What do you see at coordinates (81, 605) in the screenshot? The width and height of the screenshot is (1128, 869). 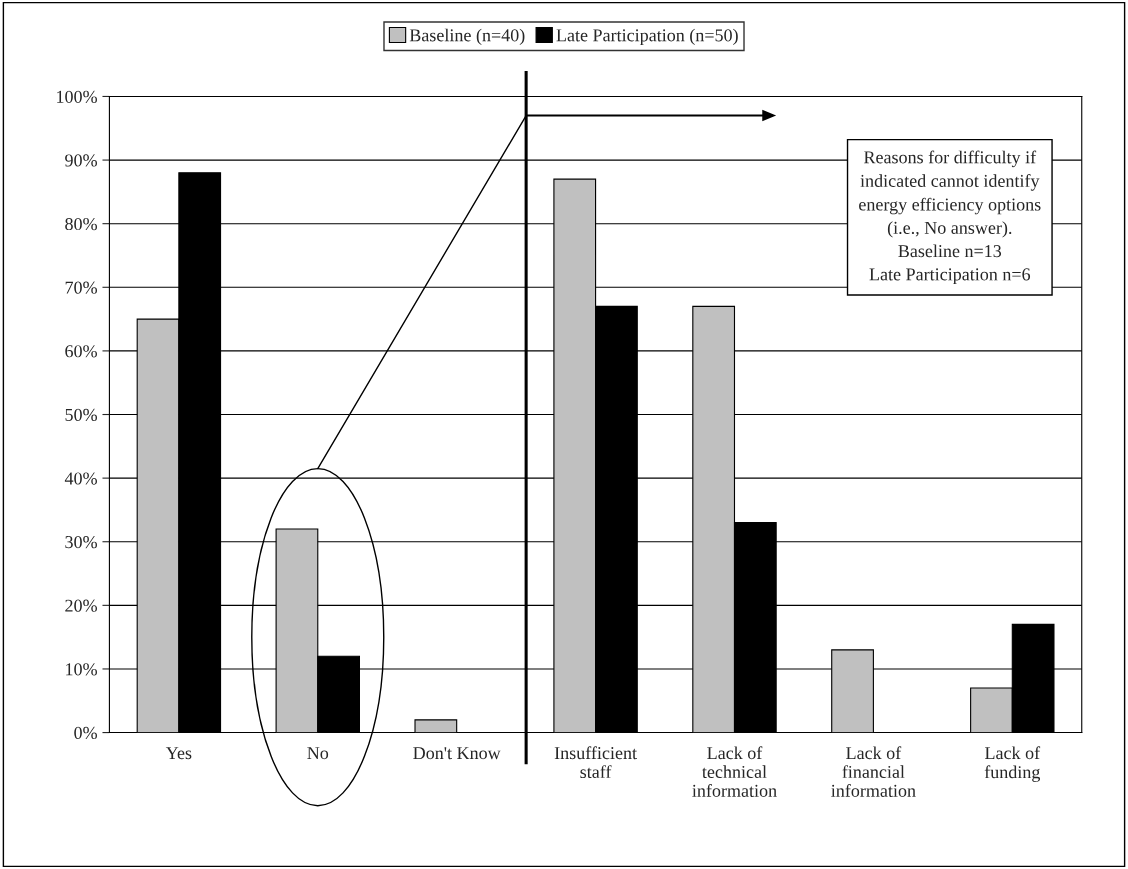 I see `y-tick-label: 20%` at bounding box center [81, 605].